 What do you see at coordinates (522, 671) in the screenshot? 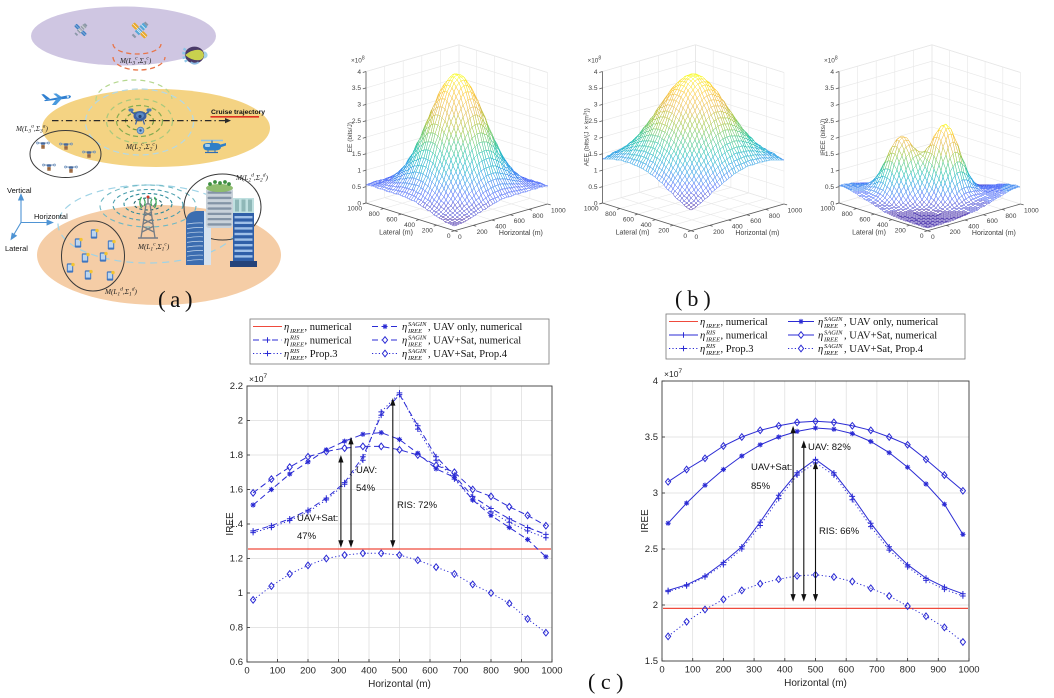
I see `svg-text: 900` at bounding box center [522, 671].